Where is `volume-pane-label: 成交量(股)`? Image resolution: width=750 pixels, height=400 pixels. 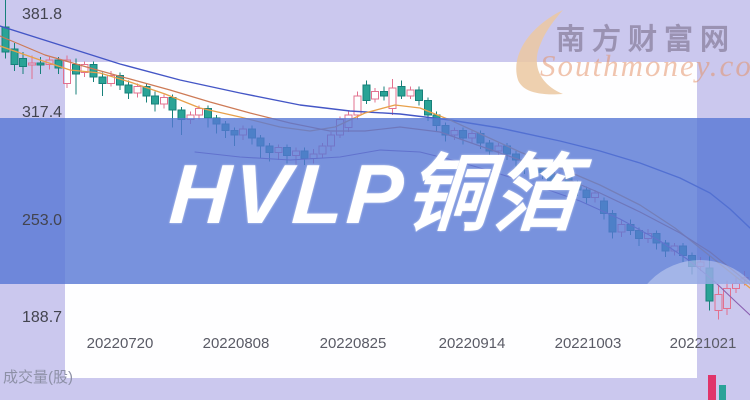 volume-pane-label: 成交量(股) is located at coordinates (38, 377).